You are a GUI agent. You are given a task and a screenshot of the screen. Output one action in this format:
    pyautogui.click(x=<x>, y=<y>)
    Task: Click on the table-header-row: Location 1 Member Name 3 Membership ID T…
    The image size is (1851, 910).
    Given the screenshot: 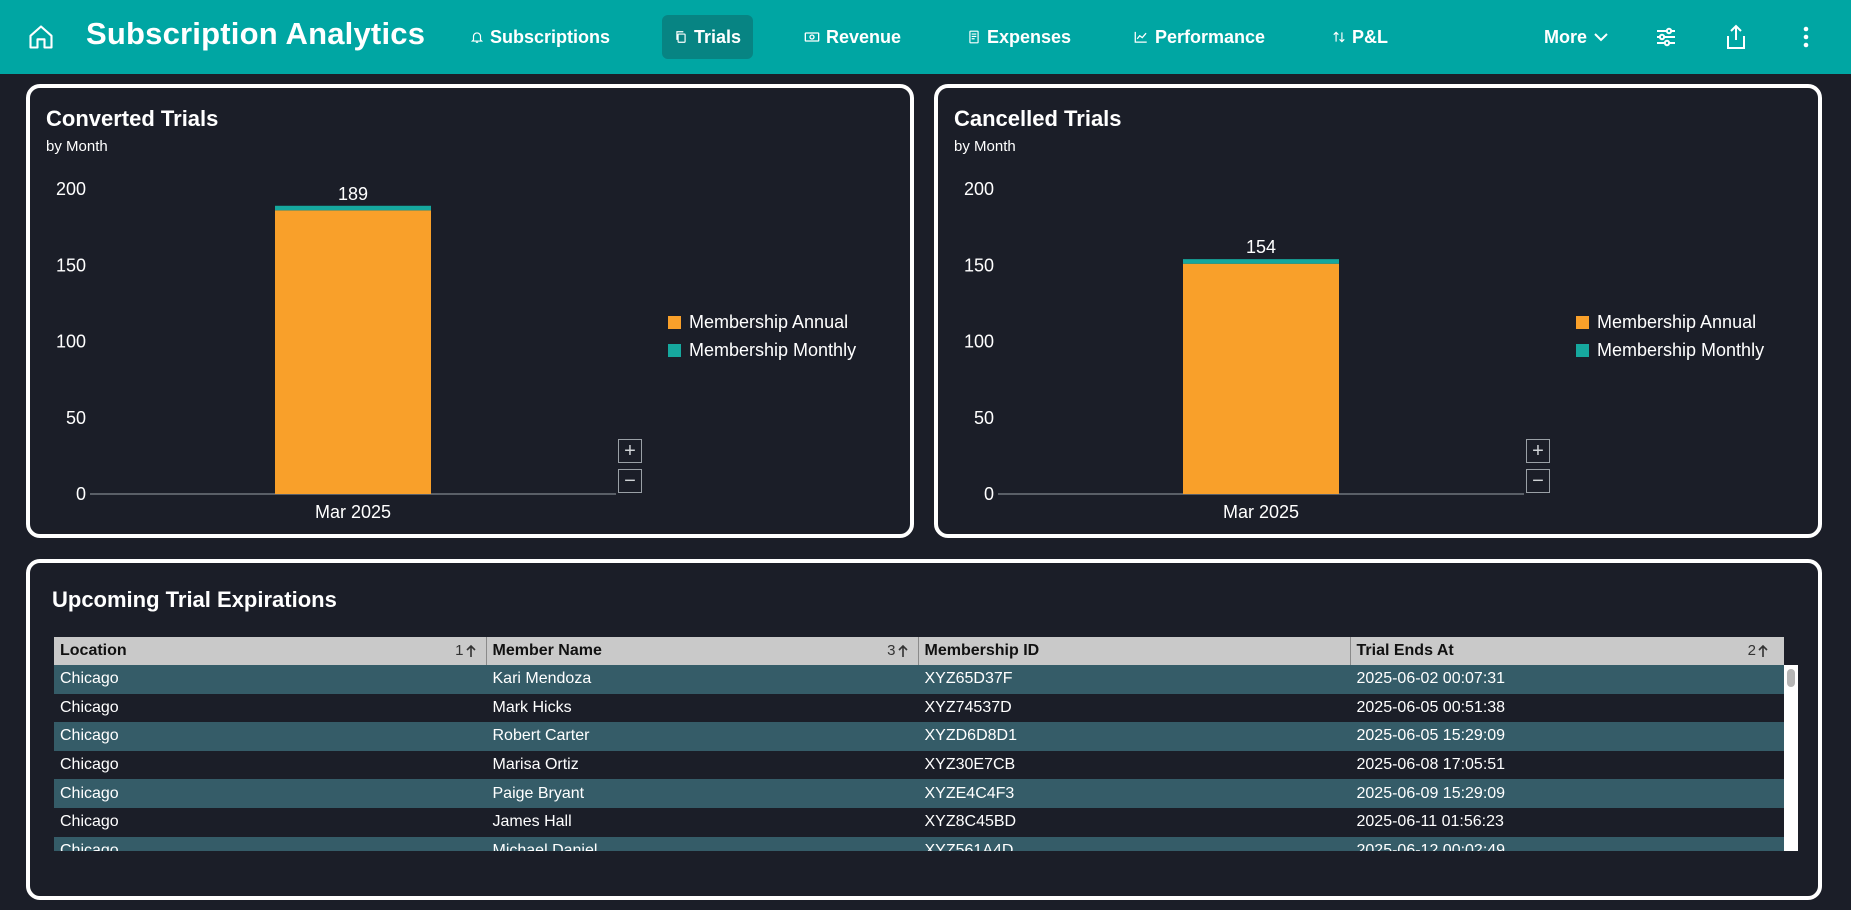 What is the action you would take?
    pyautogui.click(x=919, y=651)
    